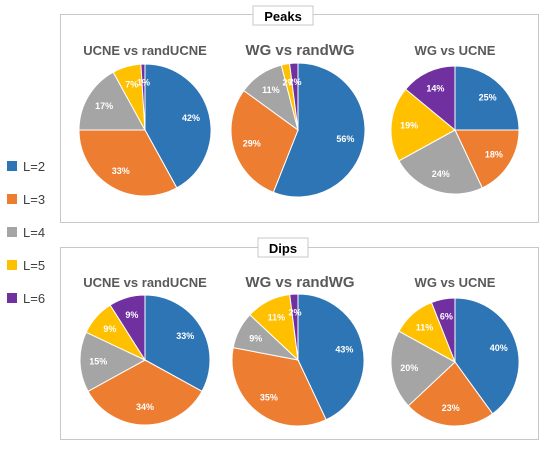  I want to click on peaks-title-box, so click(283, 15).